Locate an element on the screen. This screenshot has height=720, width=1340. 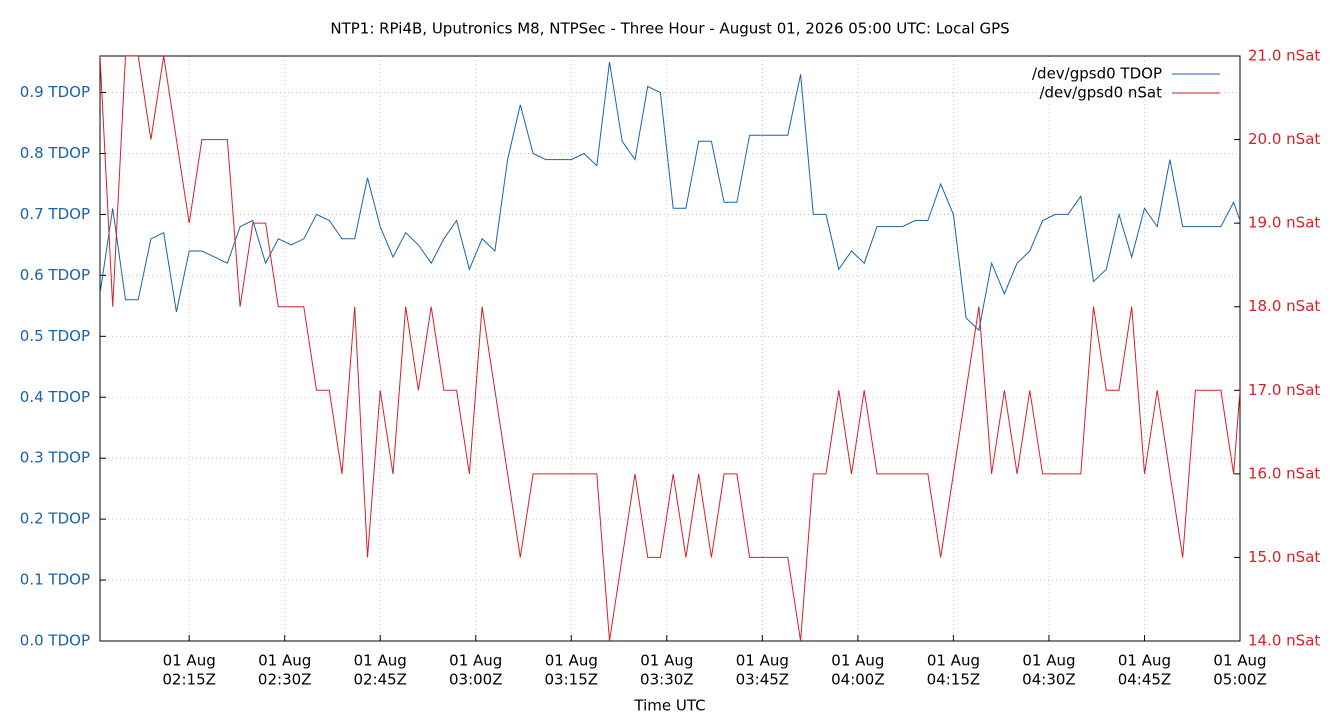
y2-tick-label: 18.0 nSat is located at coordinates (1284, 306).